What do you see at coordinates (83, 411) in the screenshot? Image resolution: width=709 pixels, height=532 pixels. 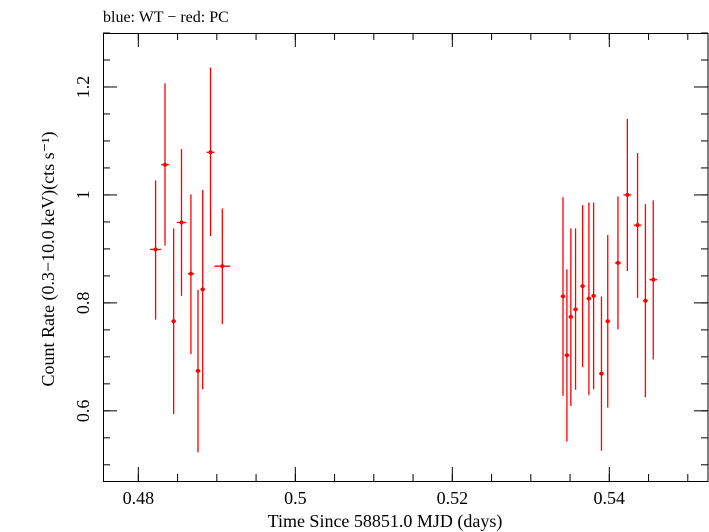 I see `y-tick-label: 0.6` at bounding box center [83, 411].